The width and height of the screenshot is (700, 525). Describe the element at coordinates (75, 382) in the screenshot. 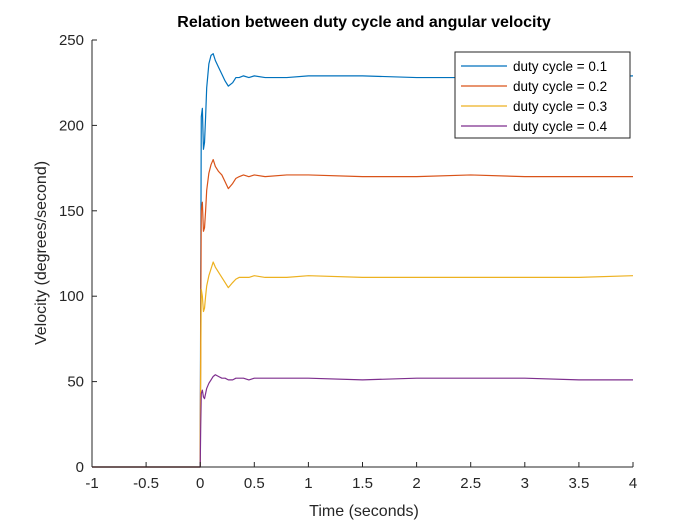

I see `y-tick-label: 50` at that location.